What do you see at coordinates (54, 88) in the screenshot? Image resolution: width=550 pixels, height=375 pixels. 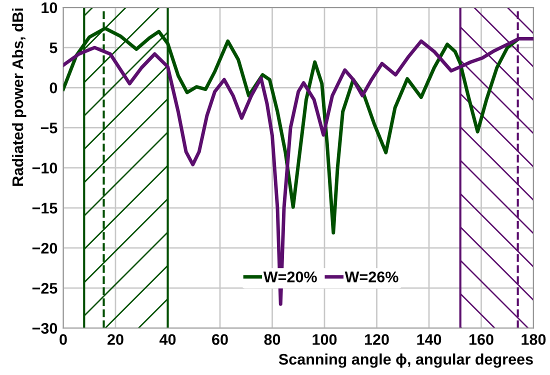 I see `y-tick-label: 0` at bounding box center [54, 88].